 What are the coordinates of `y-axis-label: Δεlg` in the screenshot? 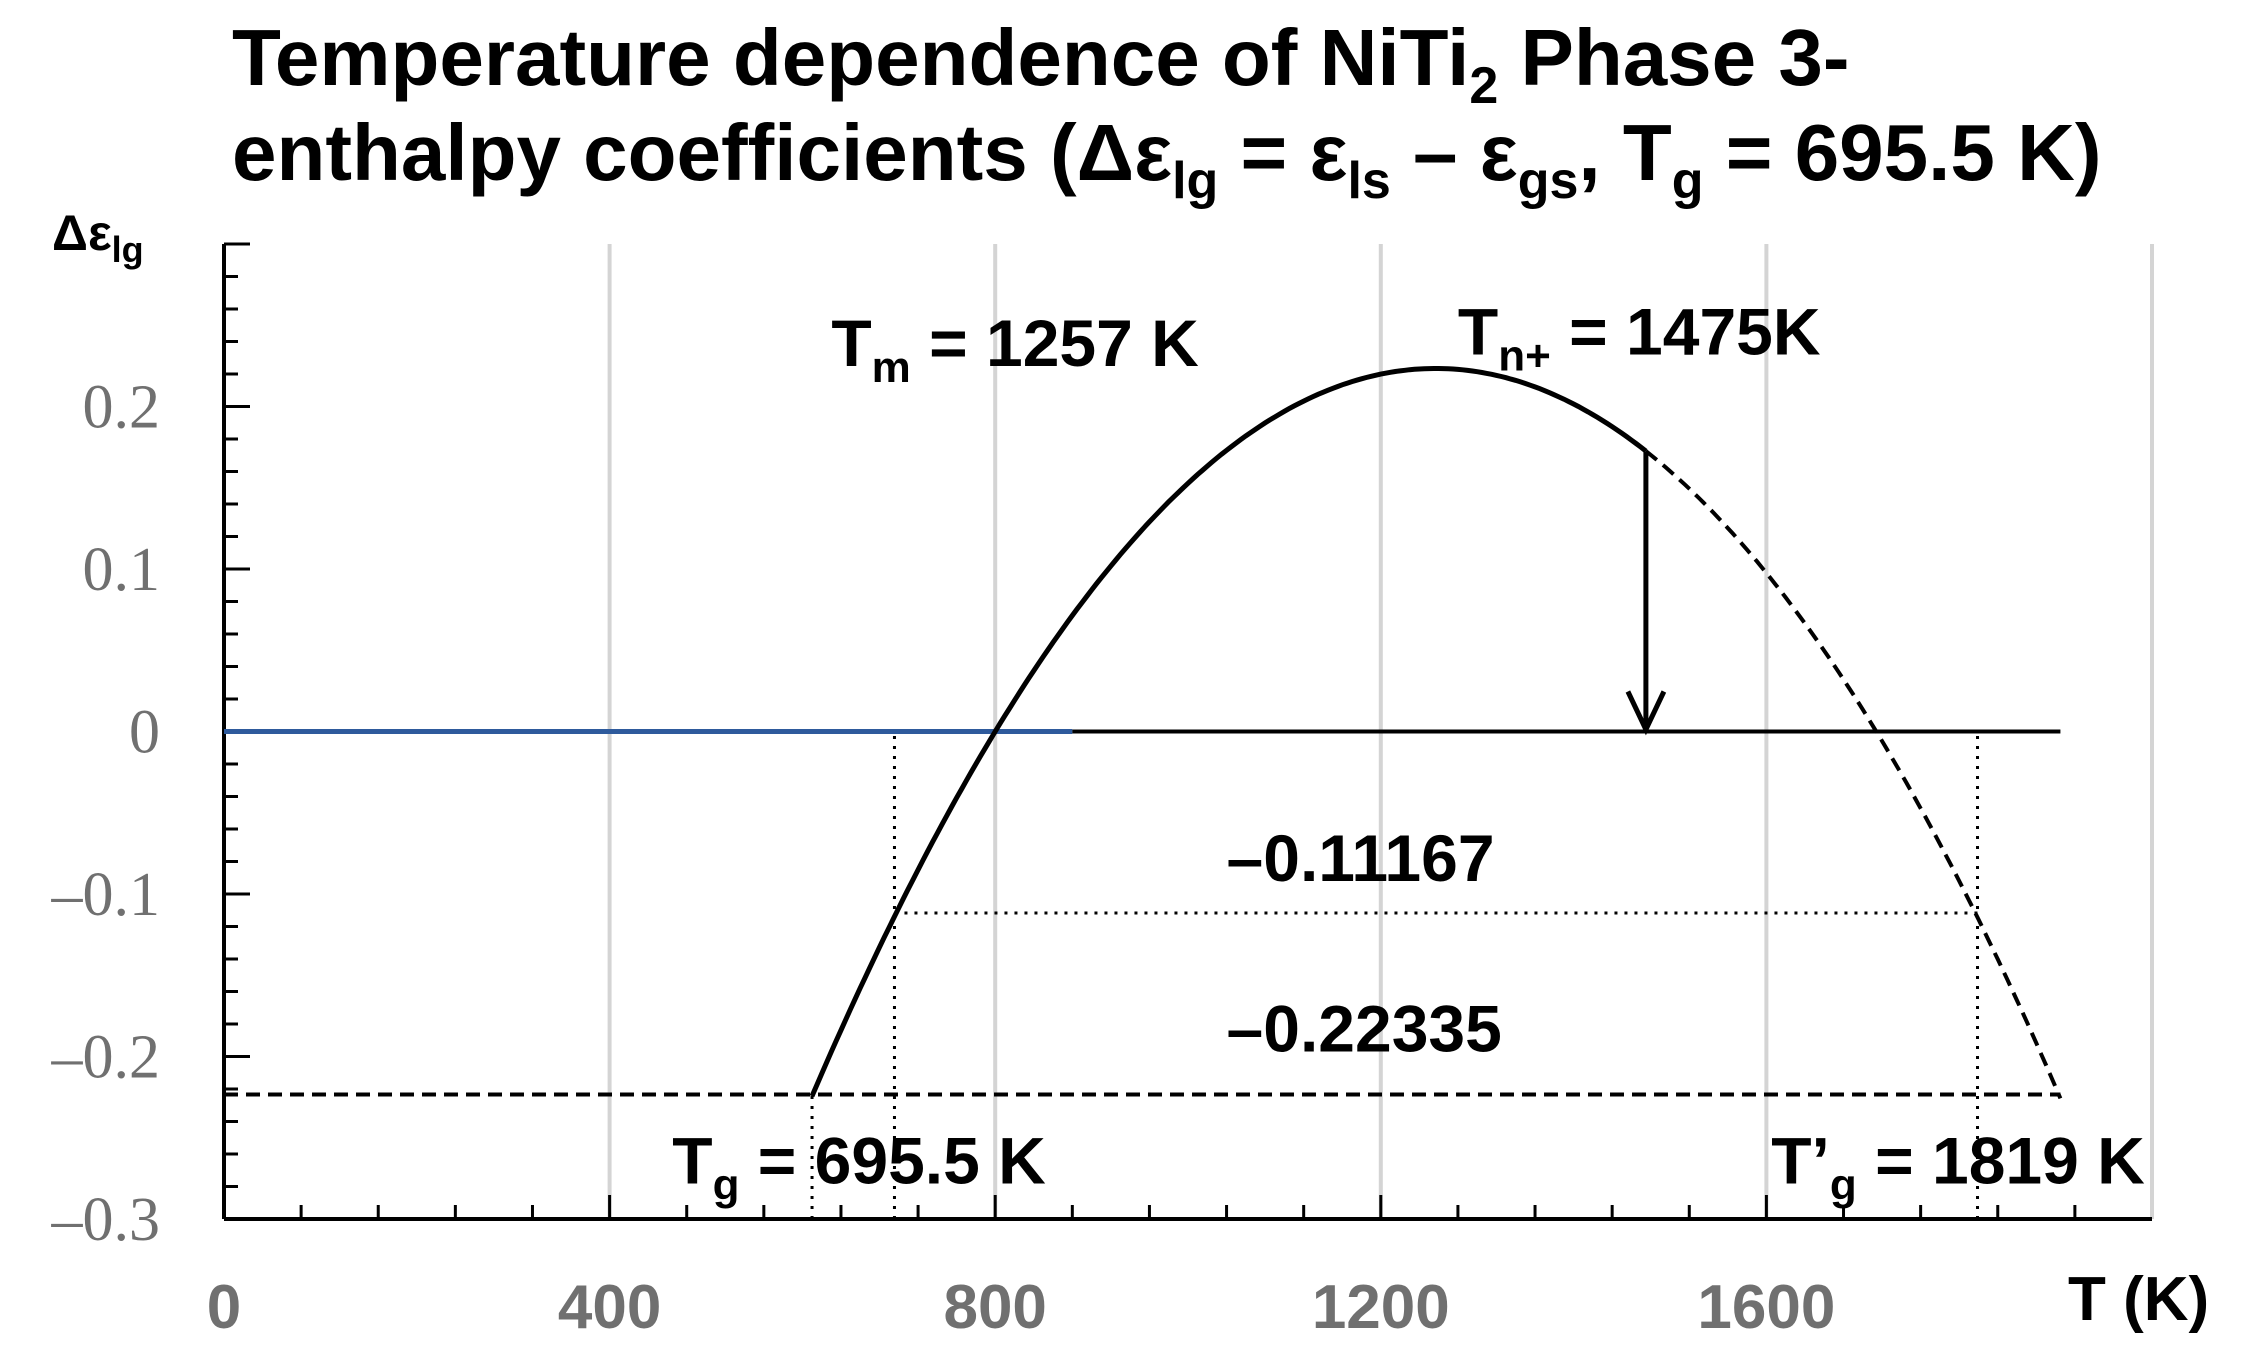 It's located at (98, 237).